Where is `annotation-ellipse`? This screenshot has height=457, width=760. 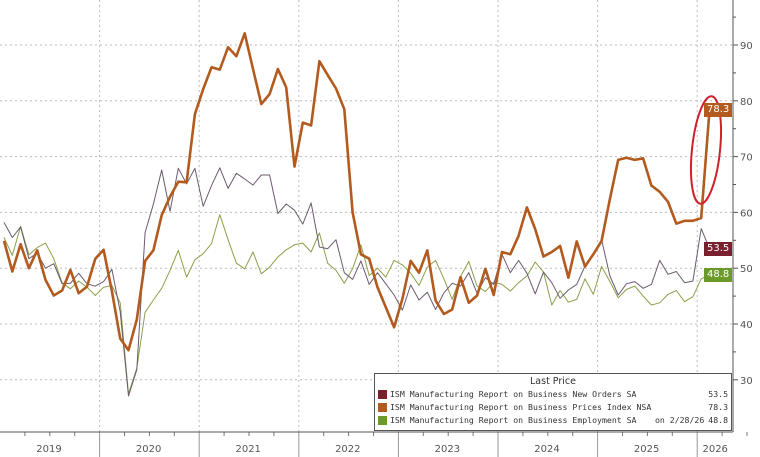 annotation-ellipse is located at coordinates (706, 150).